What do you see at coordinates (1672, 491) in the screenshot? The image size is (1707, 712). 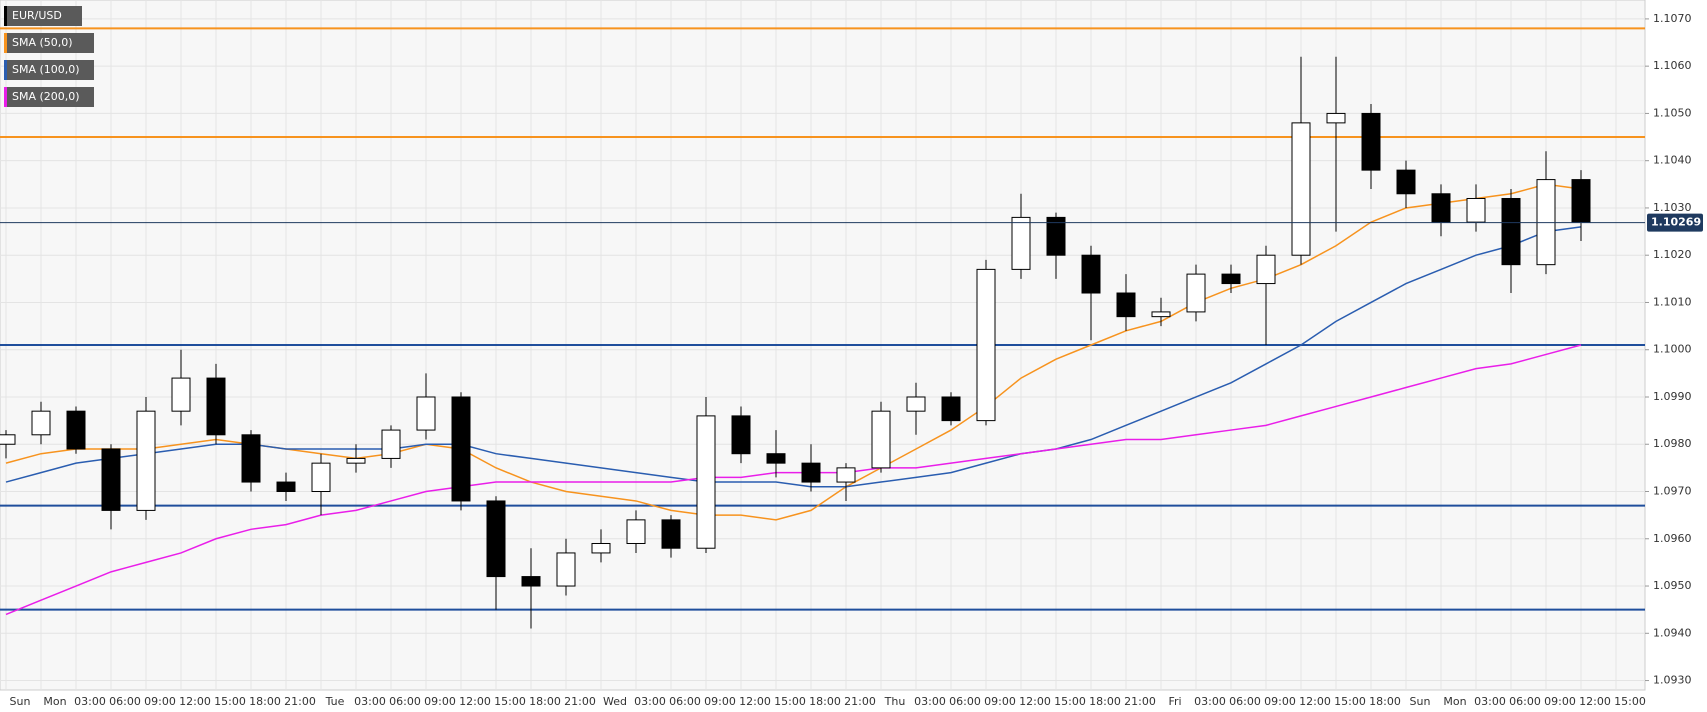 I see `y-tick-label: 1.0970` at bounding box center [1672, 491].